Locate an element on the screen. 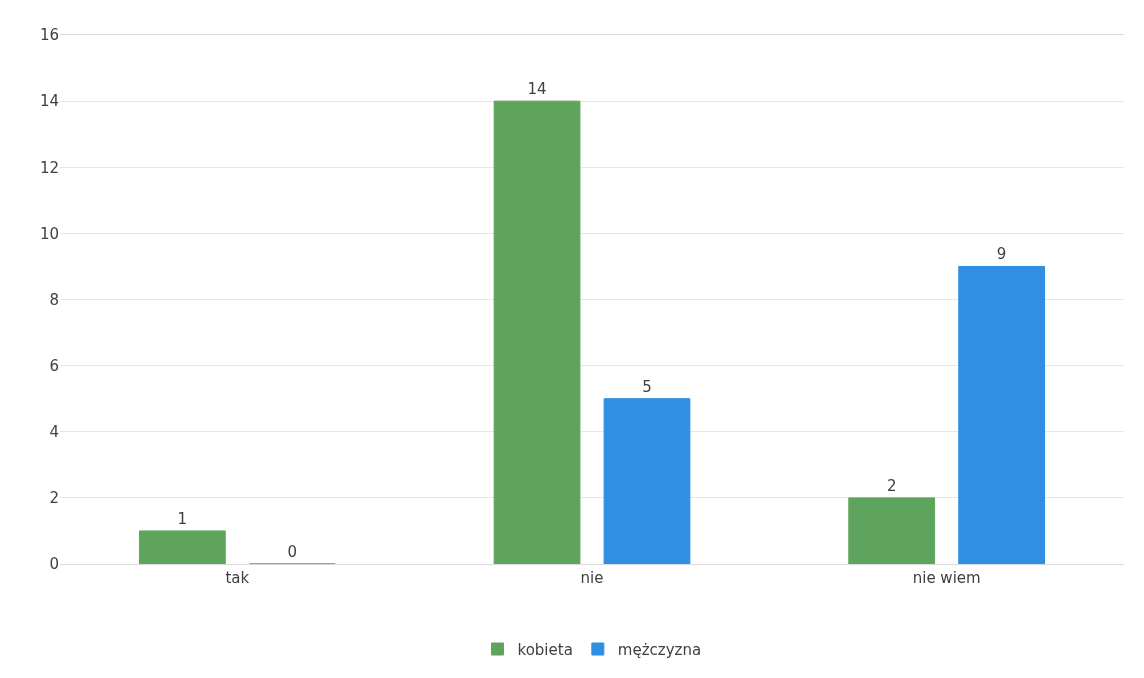 Image resolution: width=1144 pixels, height=678 pixels. y-tick-label: 12 is located at coordinates (49, 167).